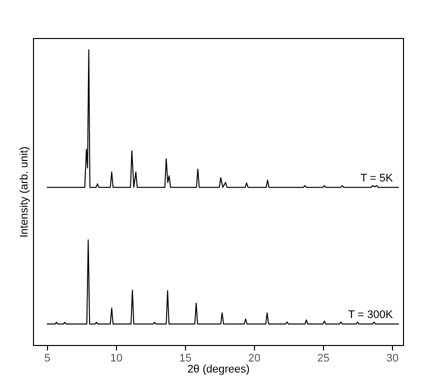 This screenshot has height=382, width=436. I want to click on x-tick-label: 10, so click(116, 358).